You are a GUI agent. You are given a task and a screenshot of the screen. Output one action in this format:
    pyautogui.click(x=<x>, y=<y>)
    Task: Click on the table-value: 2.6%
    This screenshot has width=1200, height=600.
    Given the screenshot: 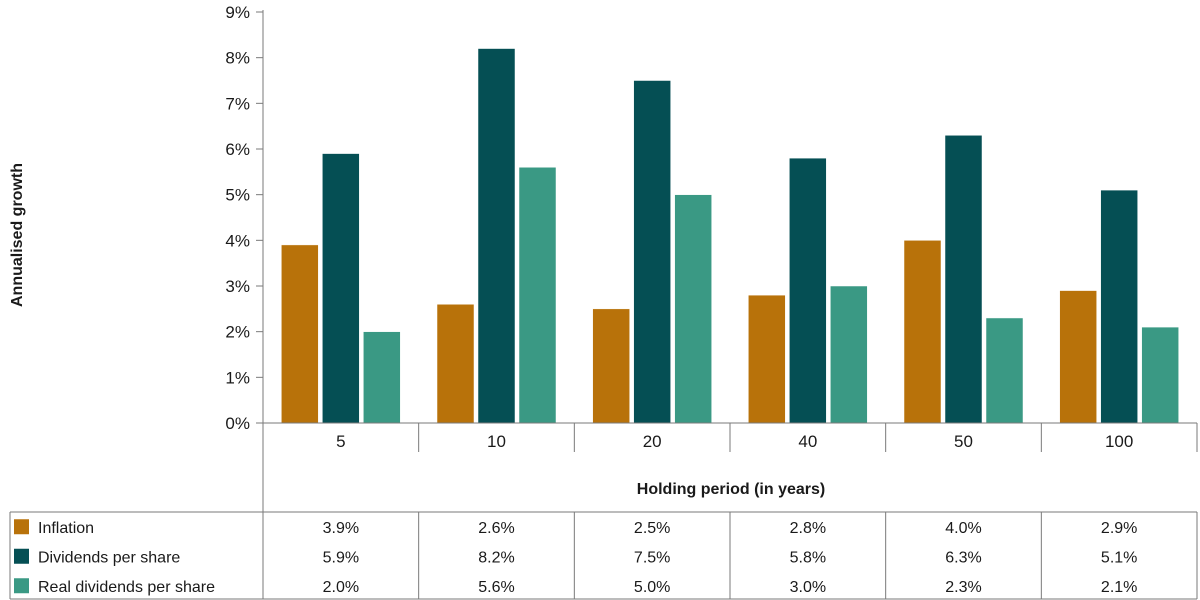 What is the action you would take?
    pyautogui.click(x=496, y=528)
    